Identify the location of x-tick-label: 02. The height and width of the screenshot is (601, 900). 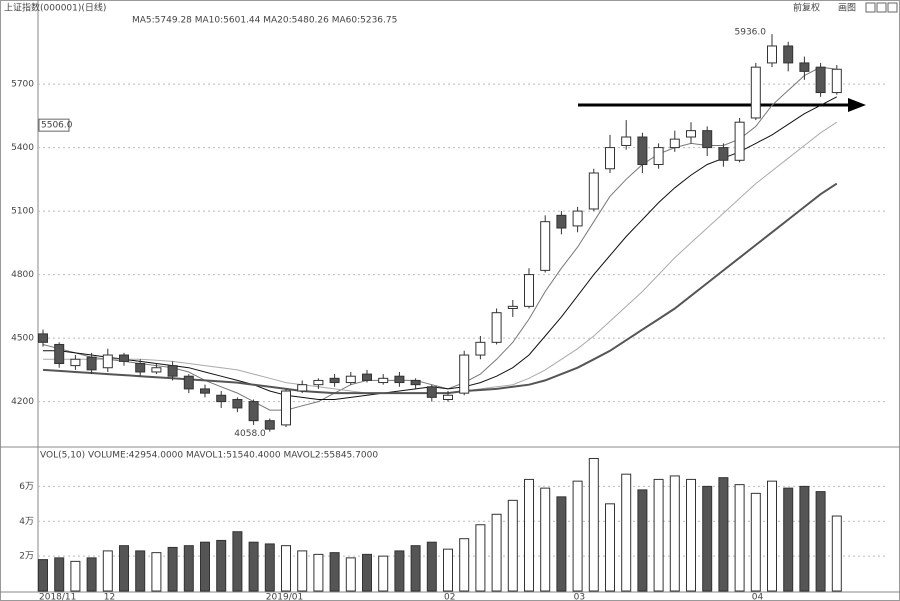
(449, 597).